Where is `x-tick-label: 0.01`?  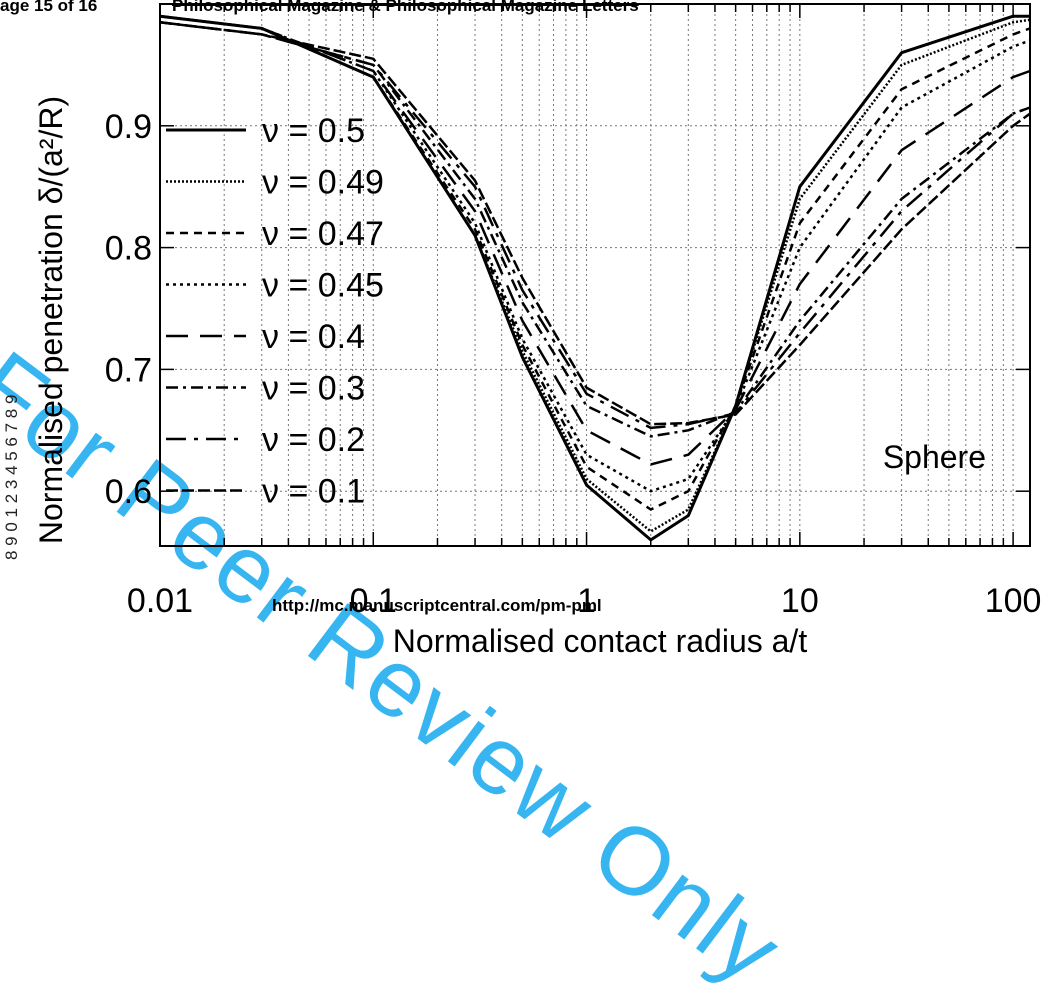
x-tick-label: 0.01 is located at coordinates (160, 601).